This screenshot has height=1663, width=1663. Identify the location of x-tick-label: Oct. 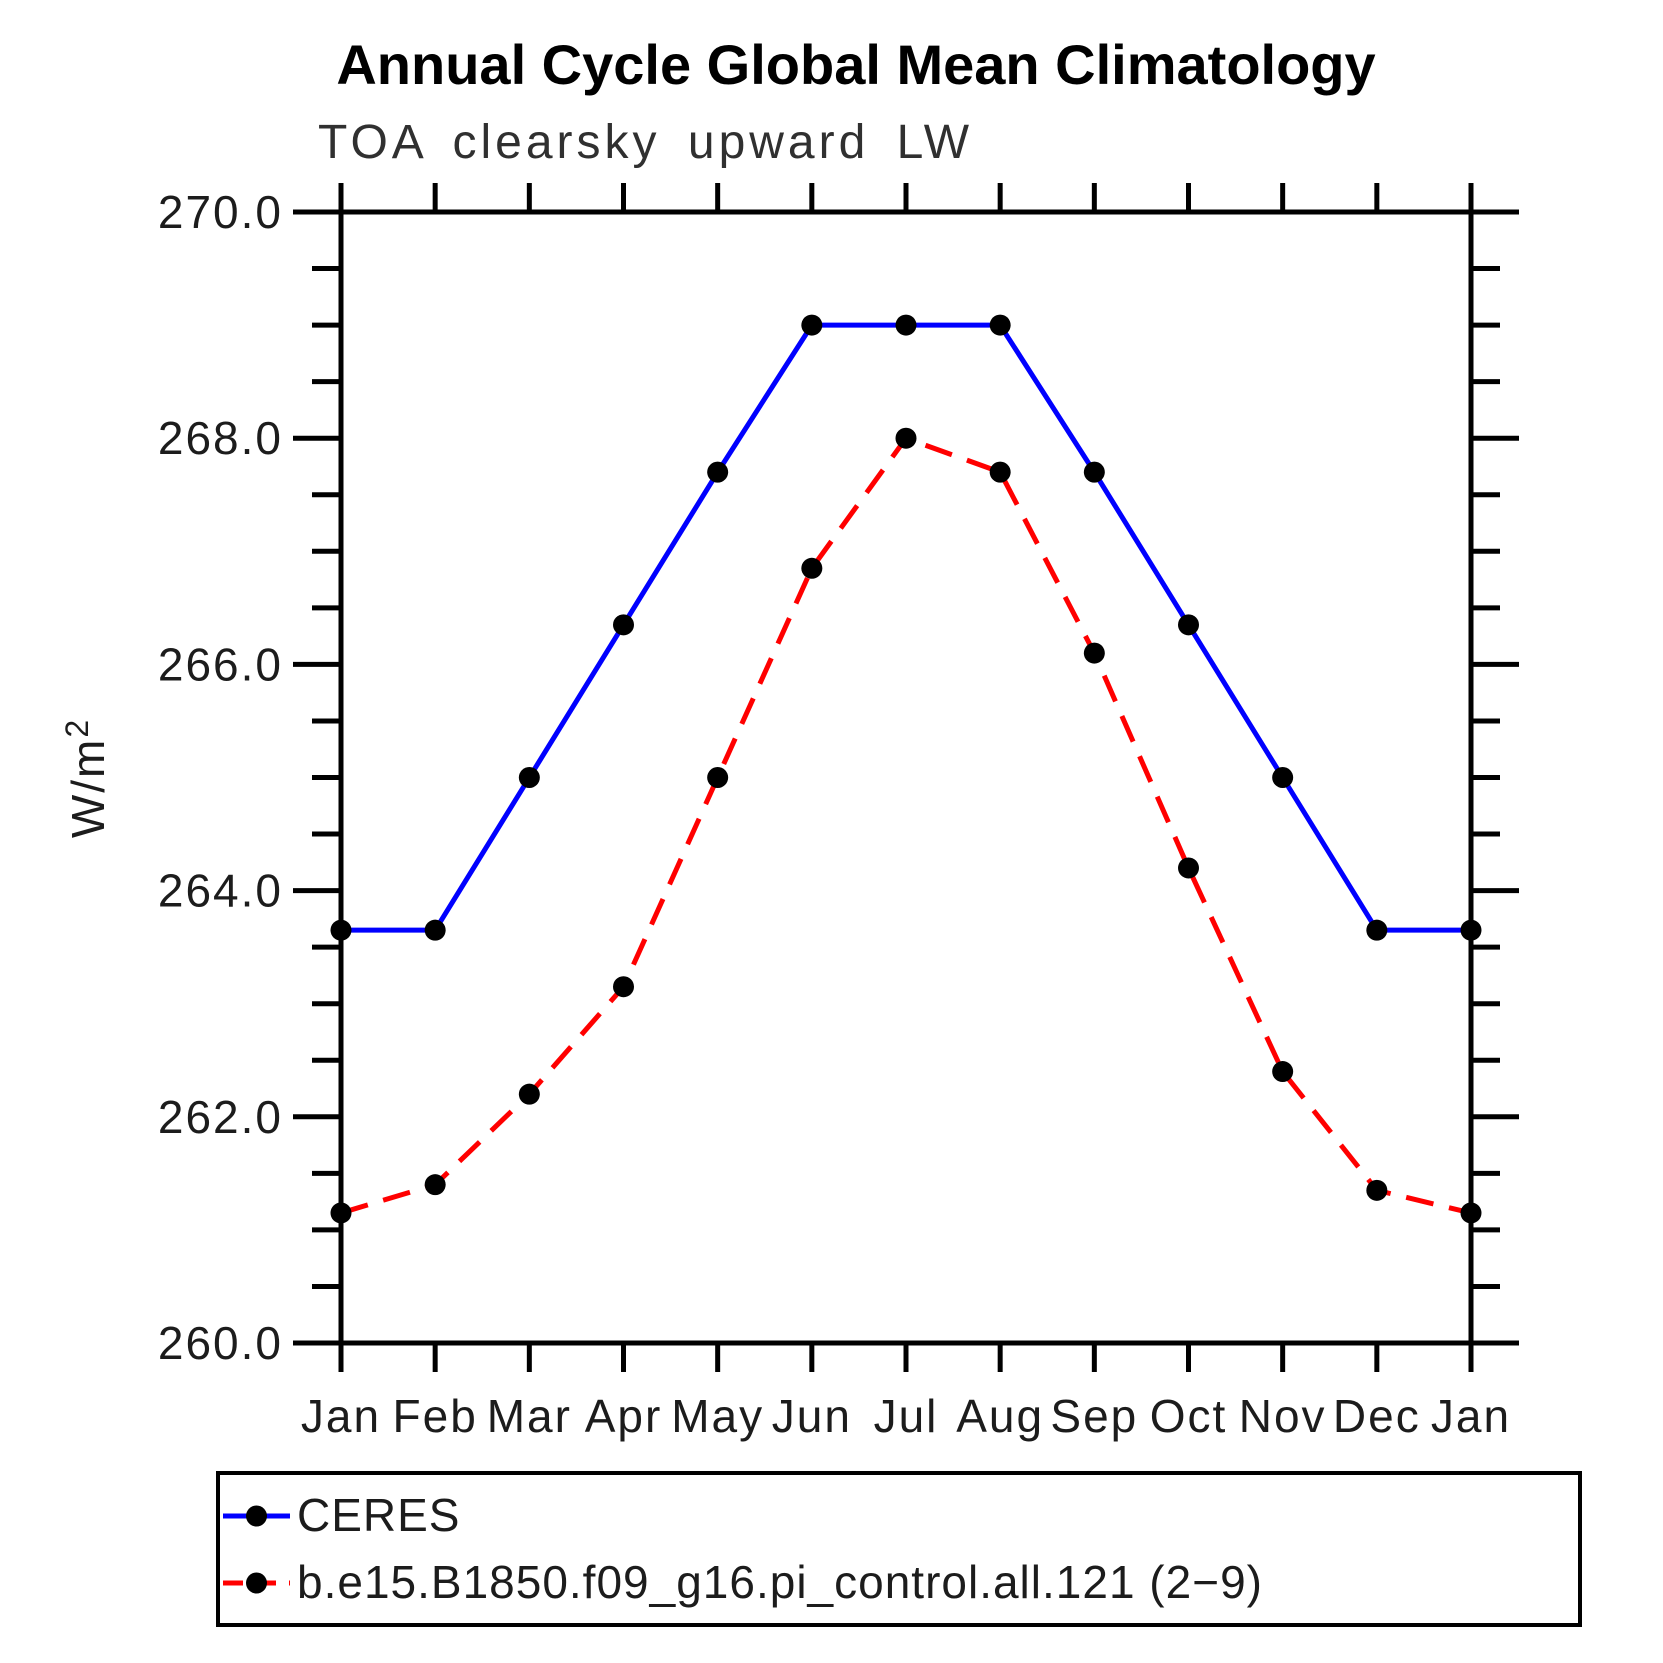
(1189, 1416).